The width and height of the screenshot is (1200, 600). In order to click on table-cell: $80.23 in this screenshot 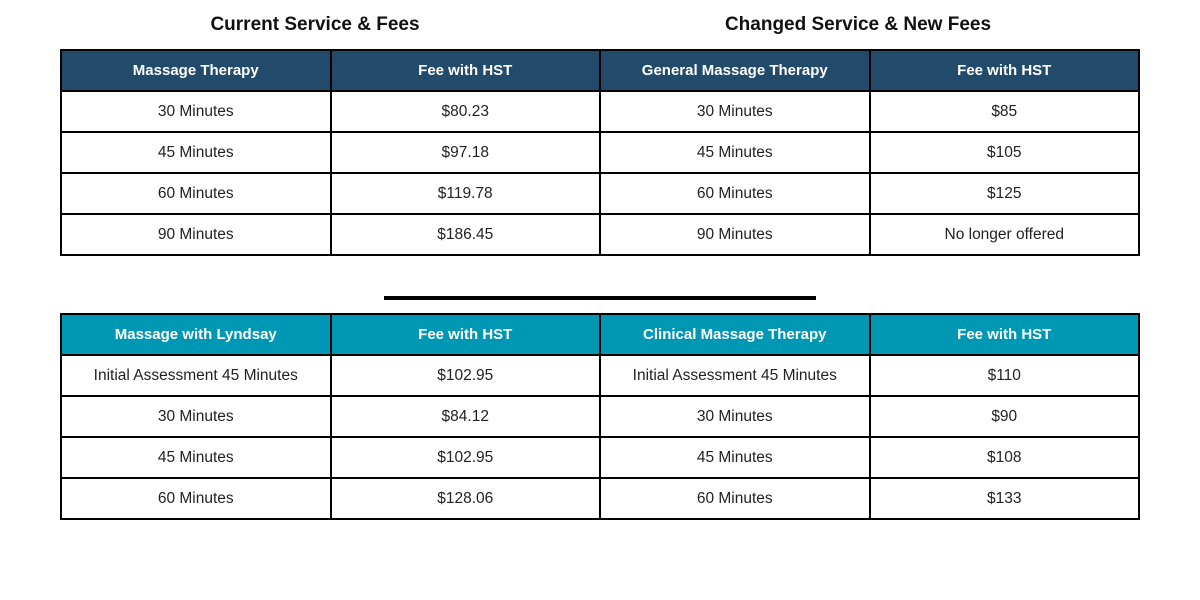, I will do `click(465, 111)`.